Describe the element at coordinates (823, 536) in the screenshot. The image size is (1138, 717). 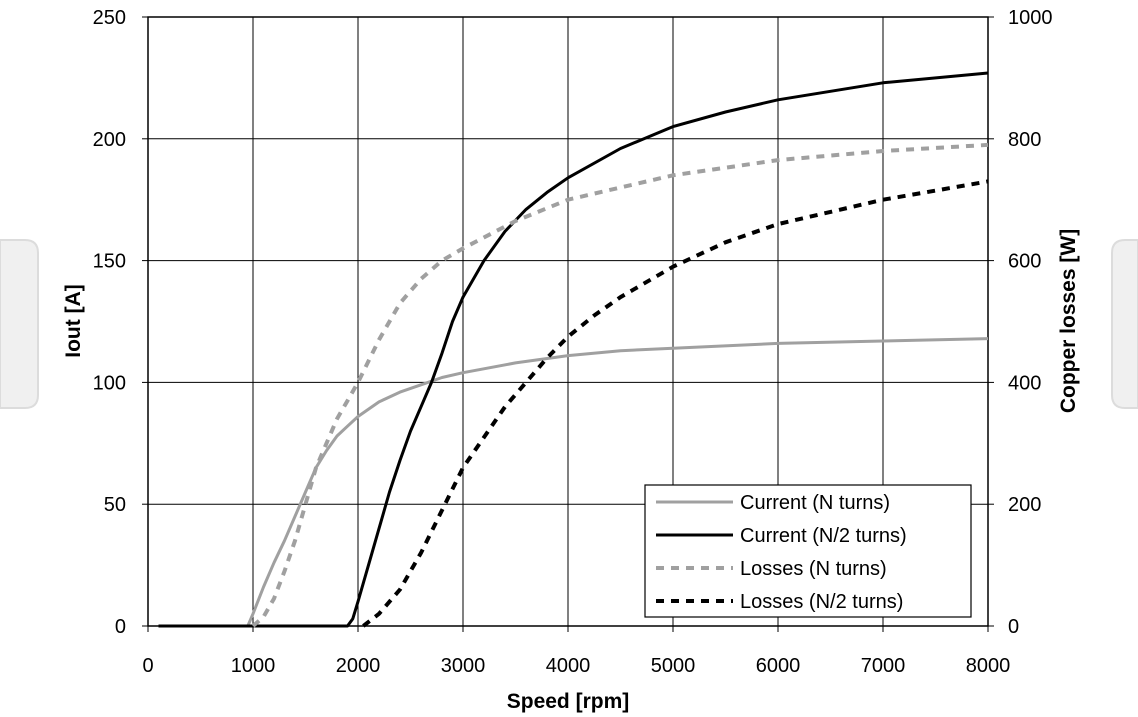
I see `legend-label: Current (N/2 turns)` at that location.